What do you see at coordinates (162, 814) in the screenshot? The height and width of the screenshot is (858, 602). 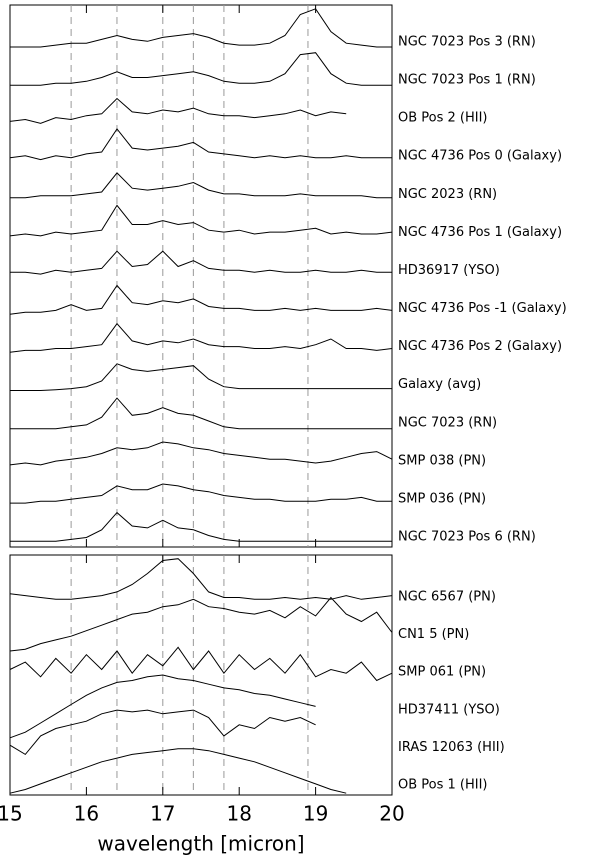 I see `x-tick-label: 17` at bounding box center [162, 814].